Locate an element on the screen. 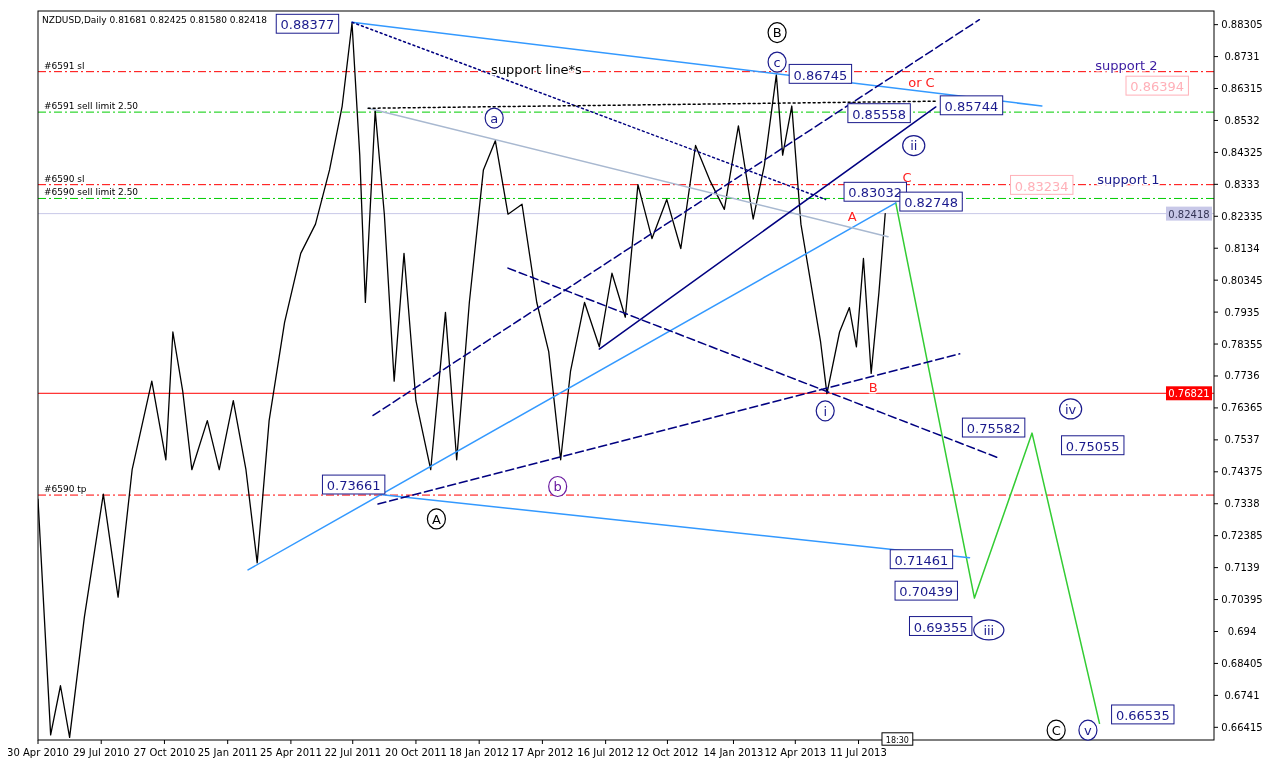  annotation: i is located at coordinates (825, 411).